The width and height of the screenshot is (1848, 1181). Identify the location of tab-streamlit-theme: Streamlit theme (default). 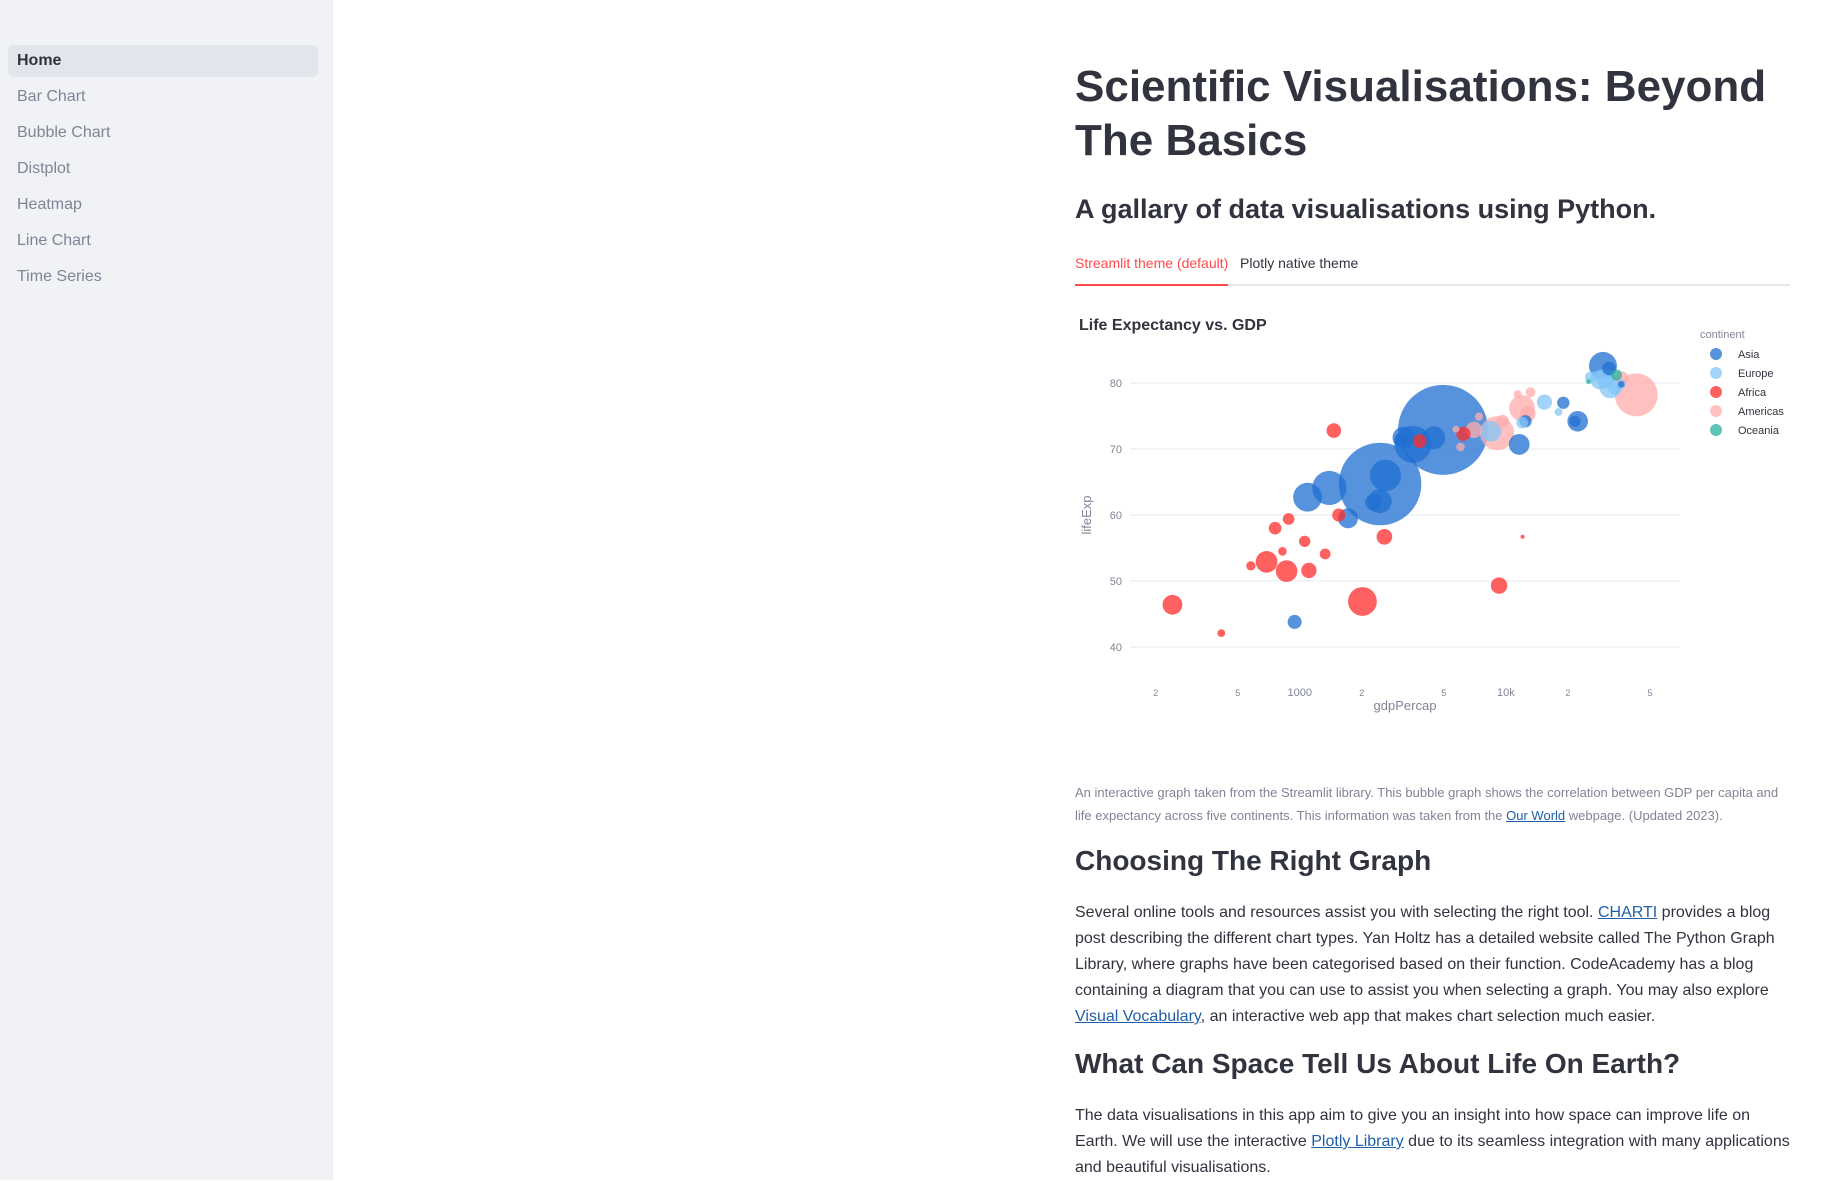
(1152, 269).